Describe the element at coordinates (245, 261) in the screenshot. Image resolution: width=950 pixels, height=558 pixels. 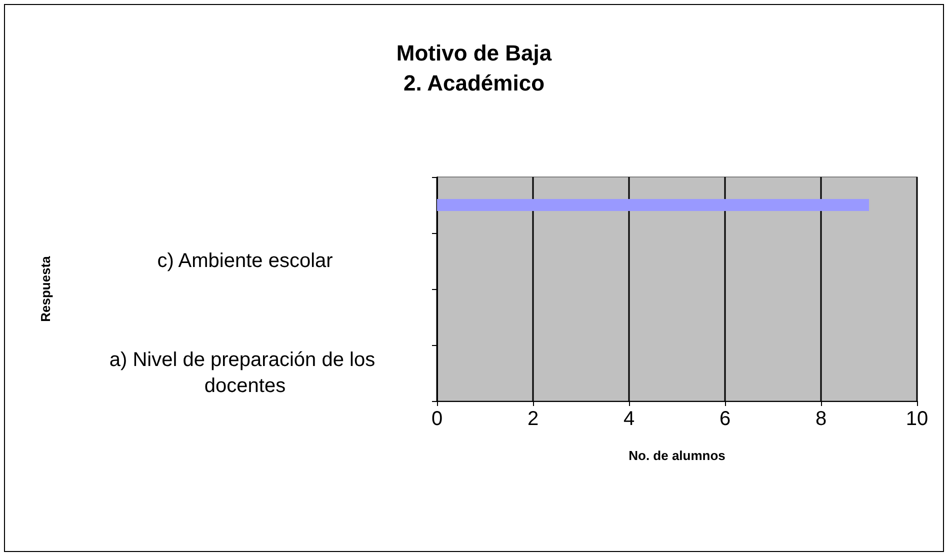
I see `y-tick-label: c) Ambiente escolar` at that location.